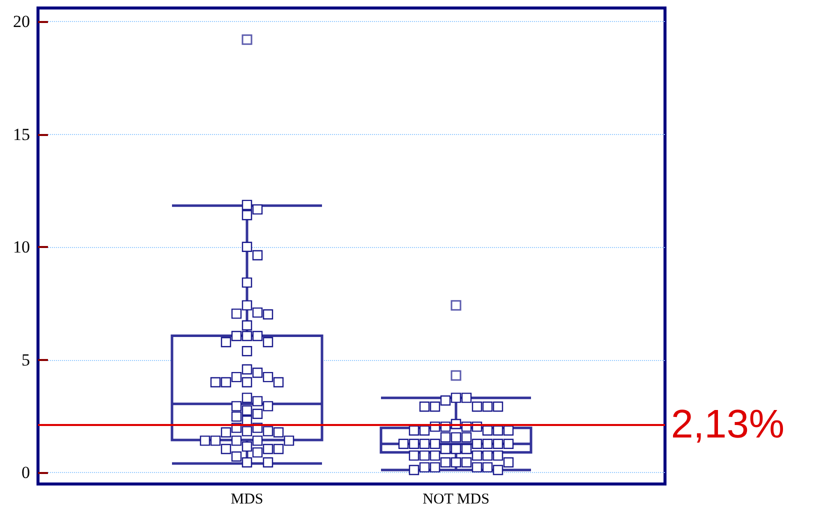 This screenshot has width=835, height=510. What do you see at coordinates (26, 472) in the screenshot?
I see `y-tick-label: 0` at bounding box center [26, 472].